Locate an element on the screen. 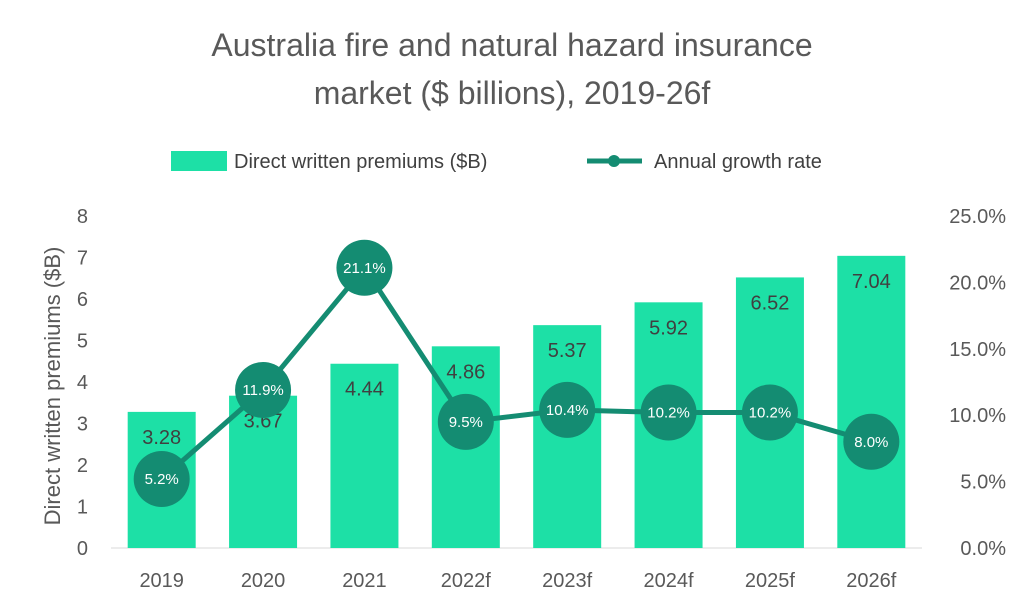  x-tick-label: 2019 is located at coordinates (161, 581).